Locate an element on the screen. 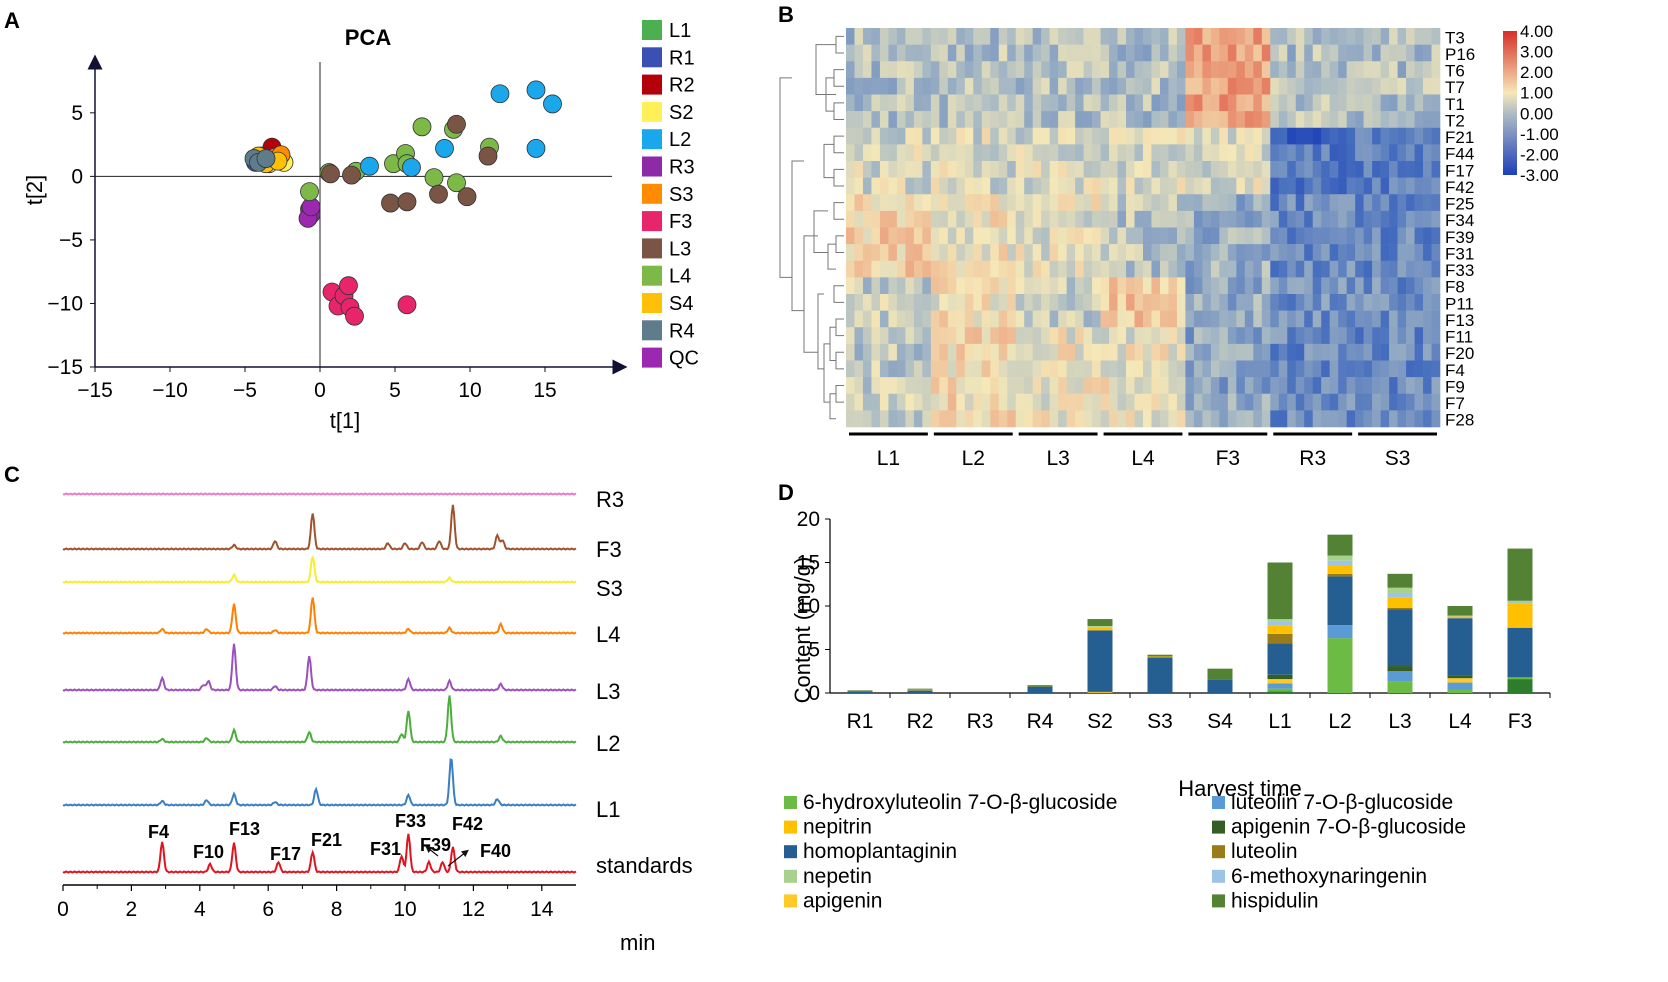 The image size is (1668, 982). heatmap-scale-label: 2.00 is located at coordinates (1536, 72).